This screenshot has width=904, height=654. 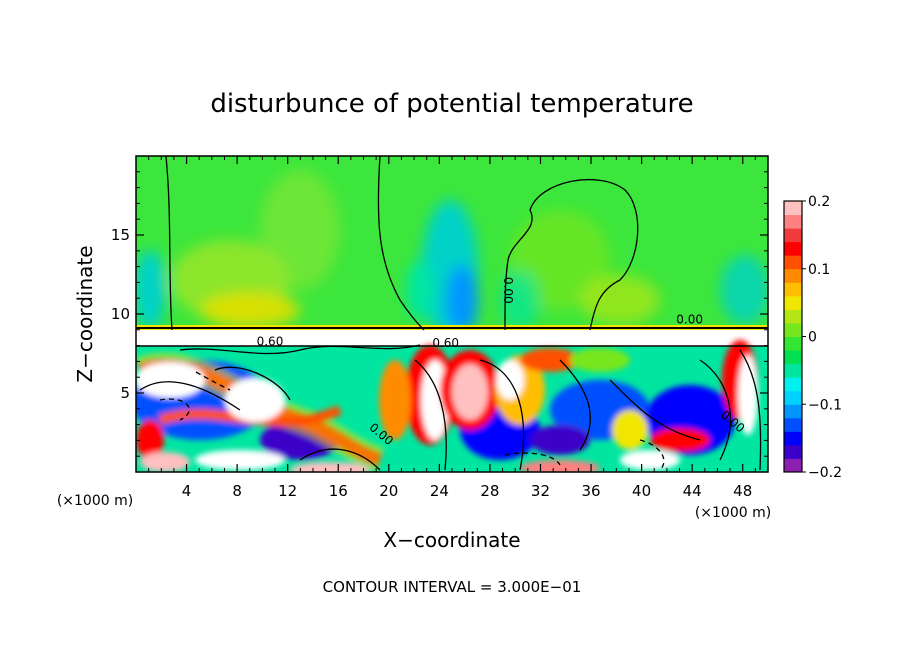 I want to click on x-tick-label: 40, so click(x=641, y=491).